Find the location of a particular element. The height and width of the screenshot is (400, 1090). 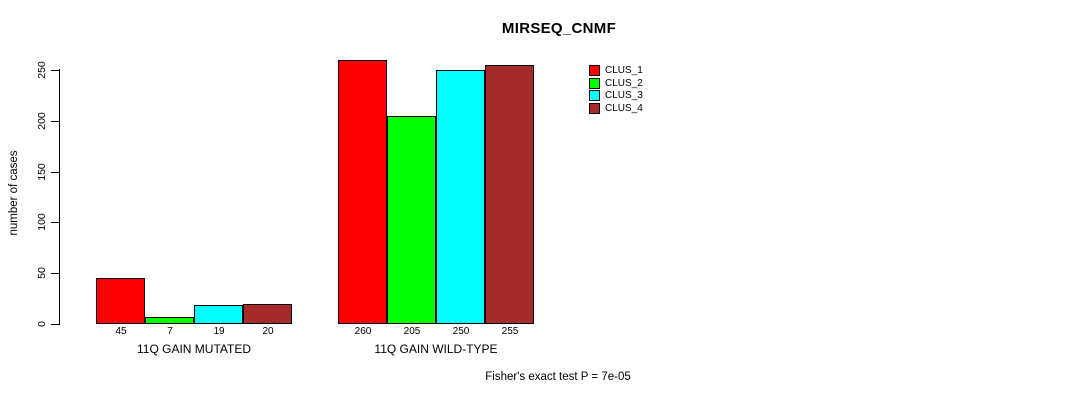

bar-value-label: 7 is located at coordinates (170, 331).